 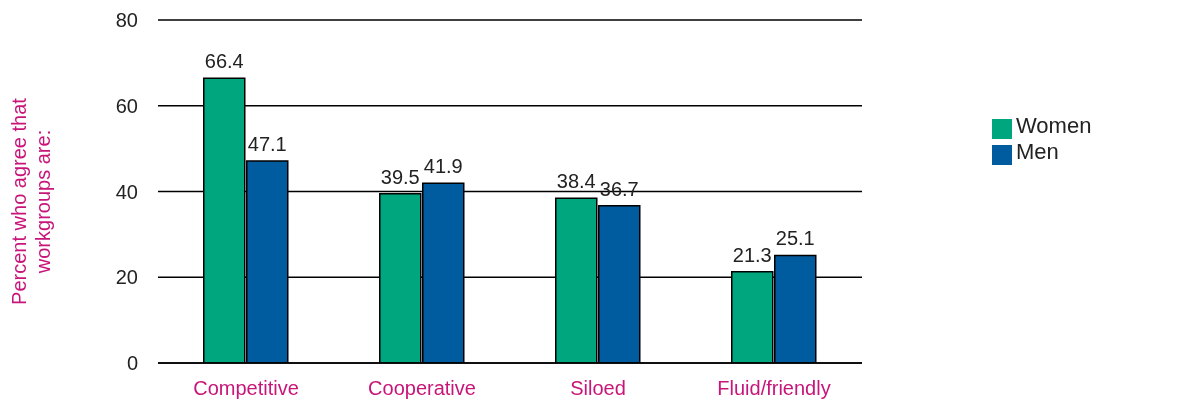 What do you see at coordinates (400, 176) in the screenshot?
I see `data-label: 39.5` at bounding box center [400, 176].